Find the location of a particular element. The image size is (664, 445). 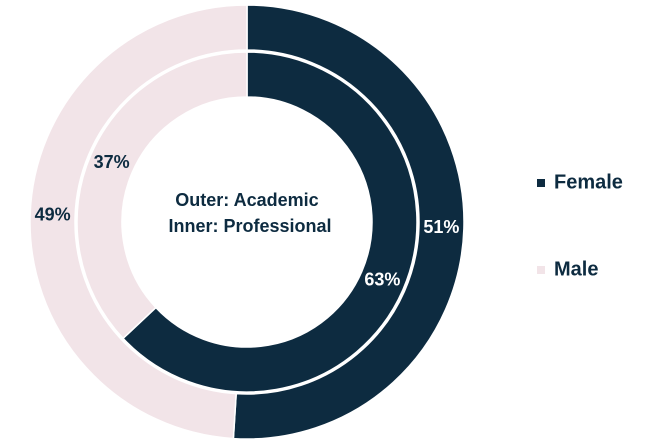

legend-label: Female is located at coordinates (588, 182).